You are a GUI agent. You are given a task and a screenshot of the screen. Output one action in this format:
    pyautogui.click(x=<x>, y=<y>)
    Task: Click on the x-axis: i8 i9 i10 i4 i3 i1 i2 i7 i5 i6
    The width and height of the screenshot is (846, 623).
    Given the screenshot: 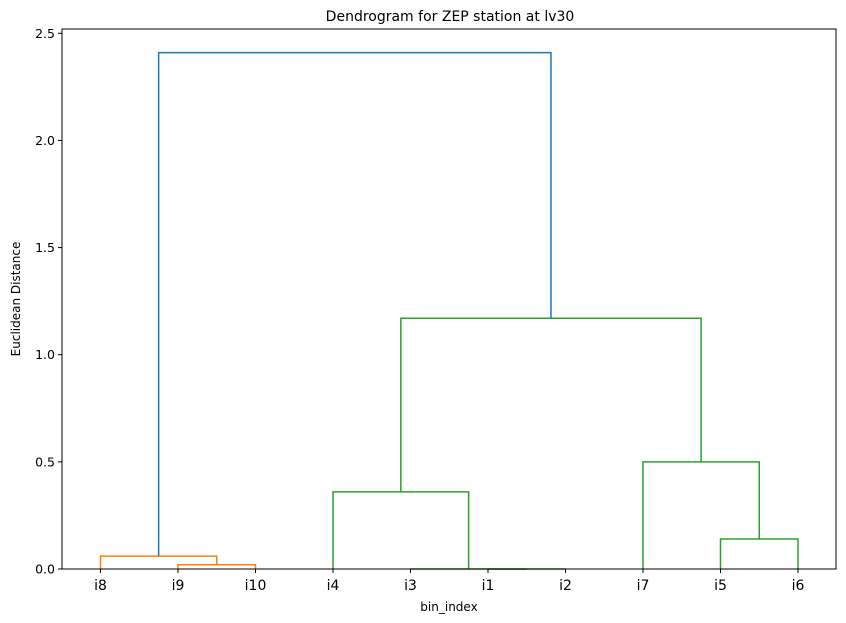 What is the action you would take?
    pyautogui.click(x=449, y=581)
    